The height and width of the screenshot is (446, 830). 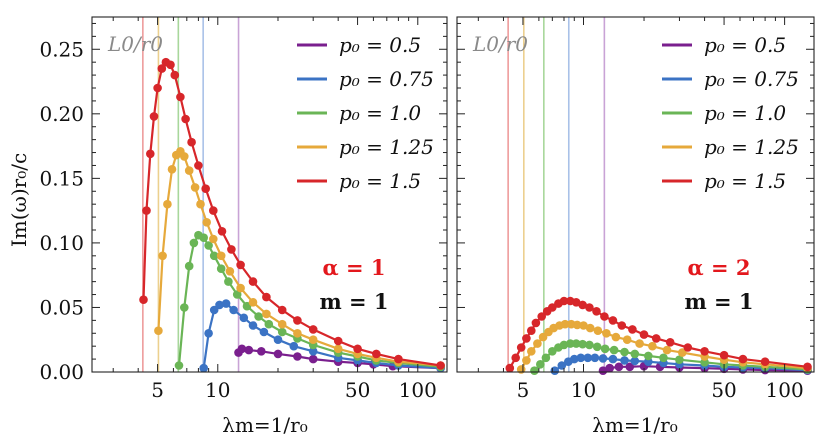 What do you see at coordinates (61, 243) in the screenshot?
I see `y-tick-label: 0.10` at bounding box center [61, 243].